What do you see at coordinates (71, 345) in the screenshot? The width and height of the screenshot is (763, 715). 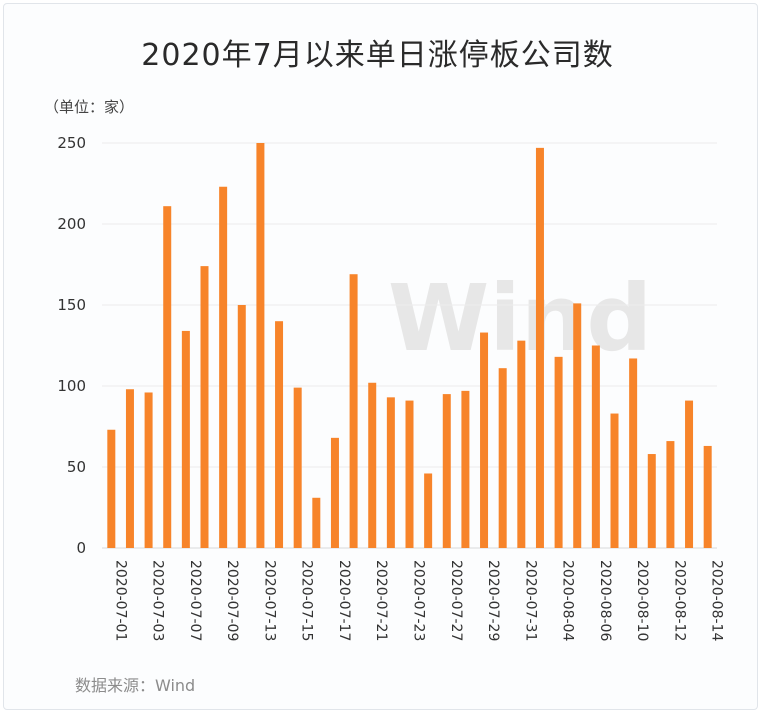 I see `y-axis: 0 50 100 150 200 250` at bounding box center [71, 345].